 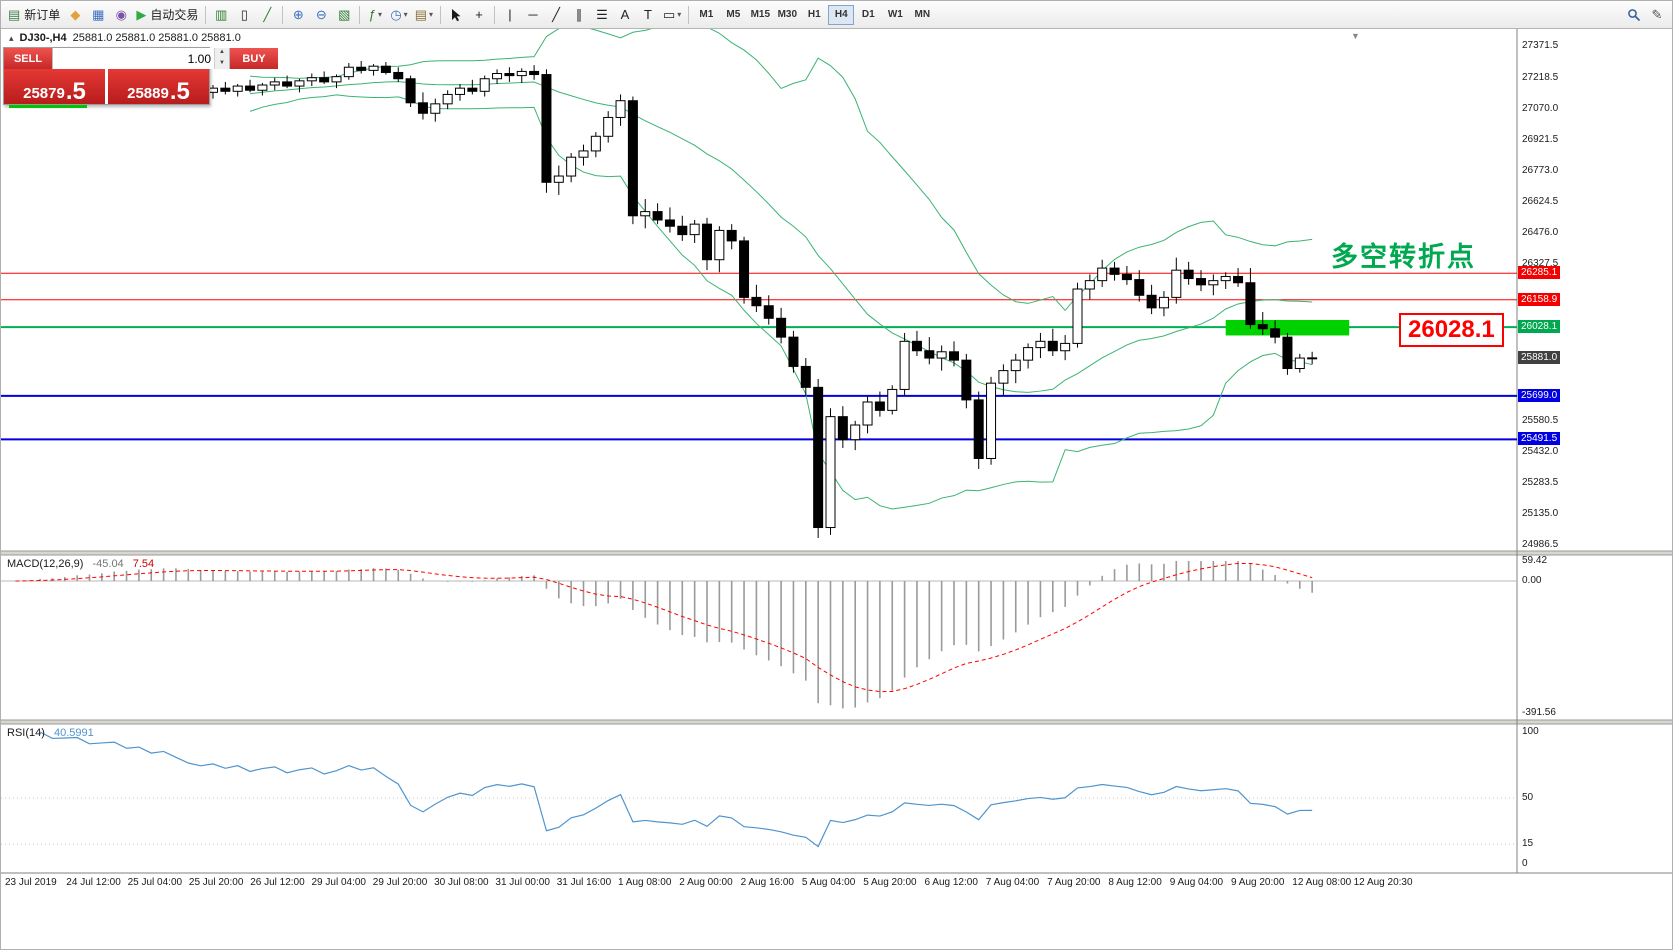 I want to click on timeframe-button-m15: M15, so click(x=760, y=14).